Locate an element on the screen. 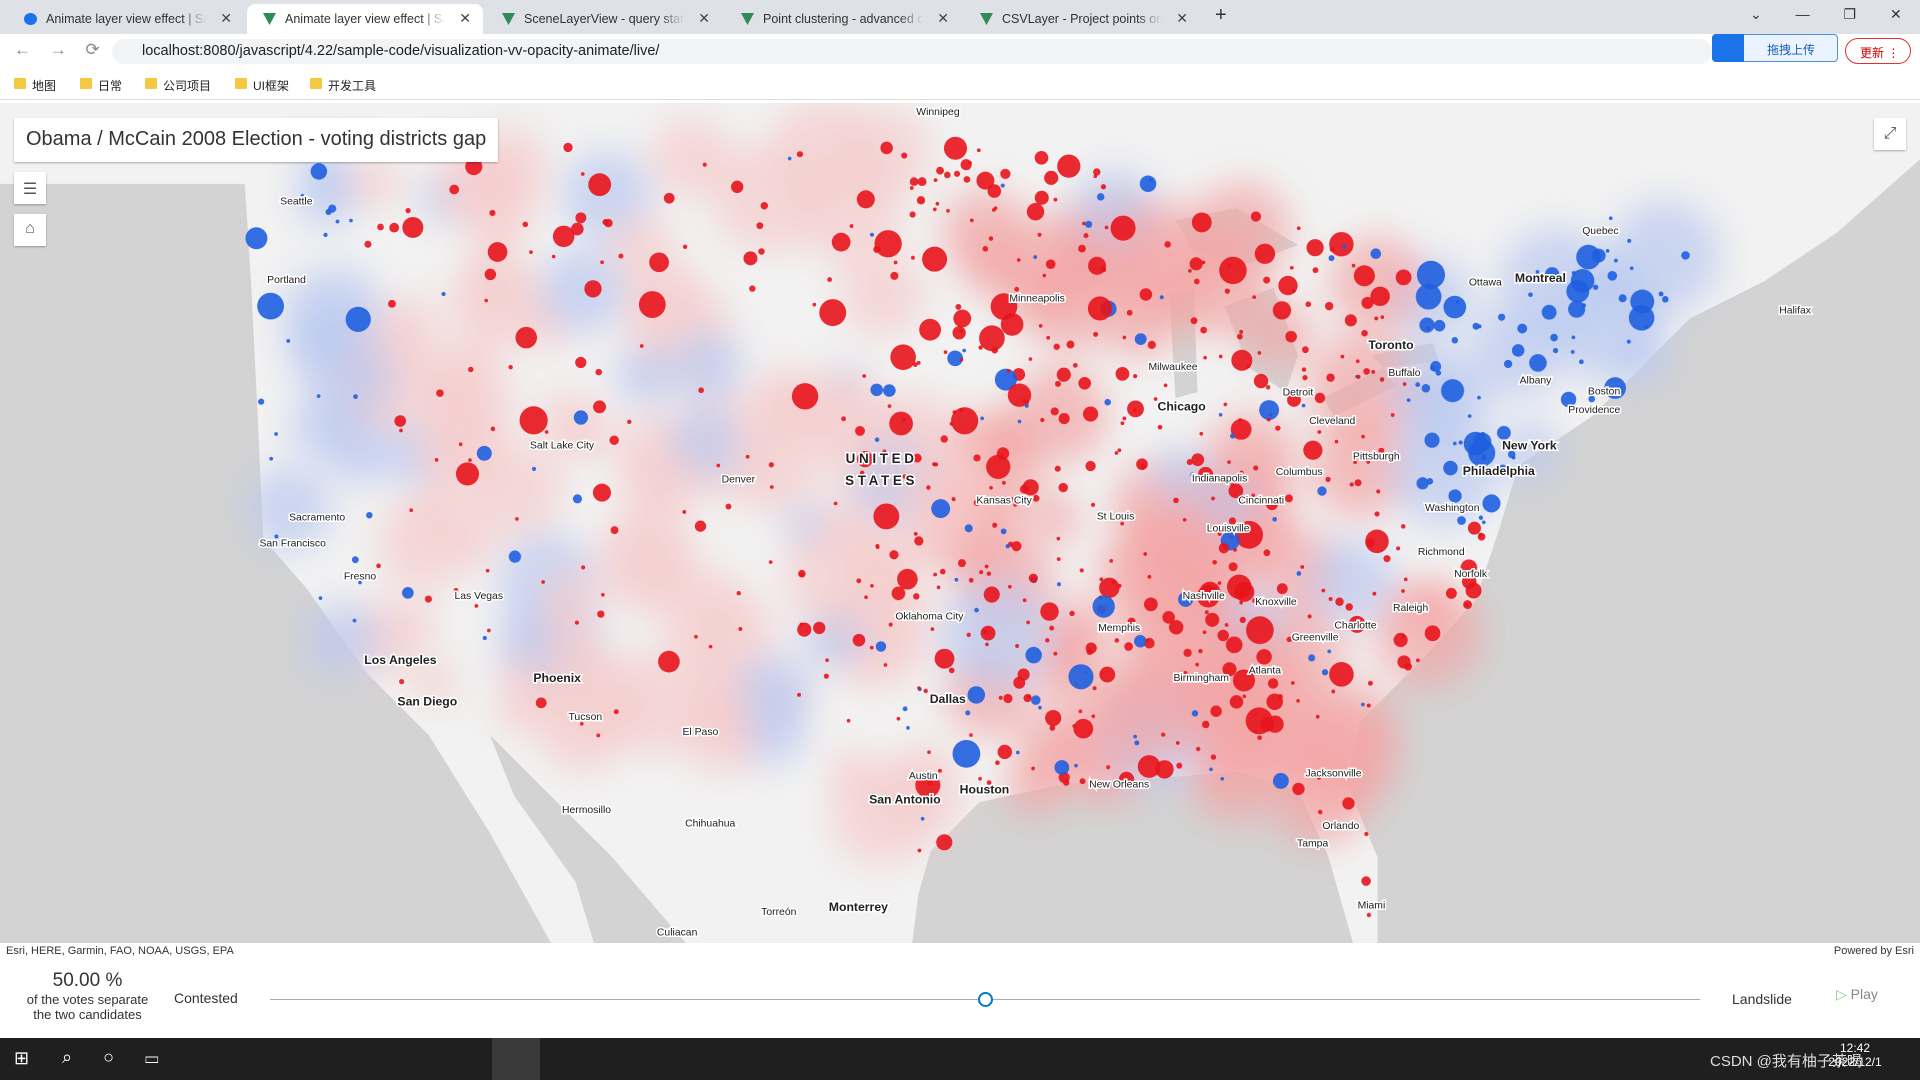  place-label: Providence is located at coordinates (1594, 410).